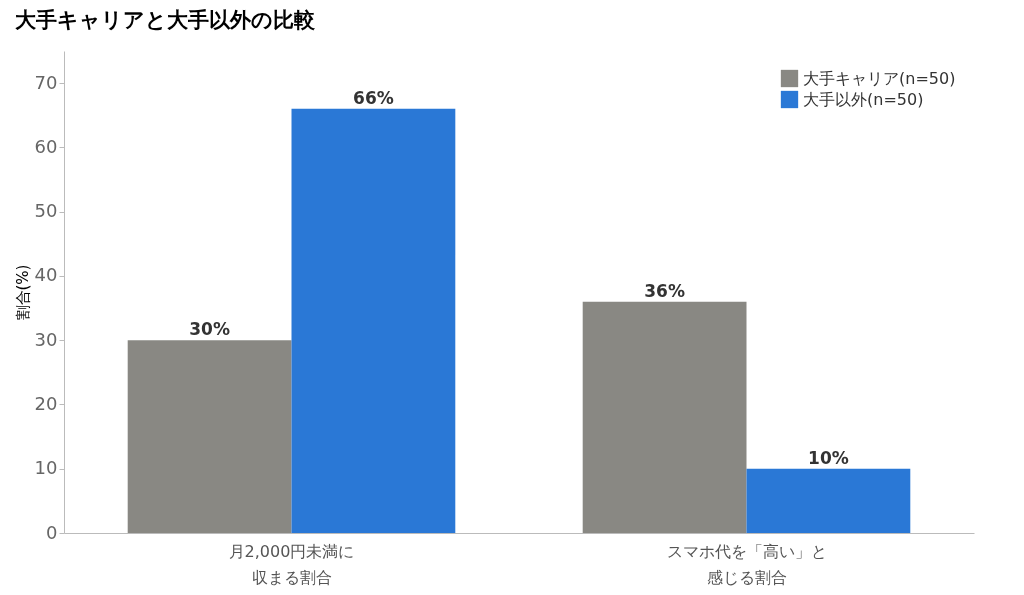 This screenshot has height=595, width=1024. Describe the element at coordinates (166, 20) in the screenshot. I see `chart-title: 大手キャリアと大手以外の比較` at that location.